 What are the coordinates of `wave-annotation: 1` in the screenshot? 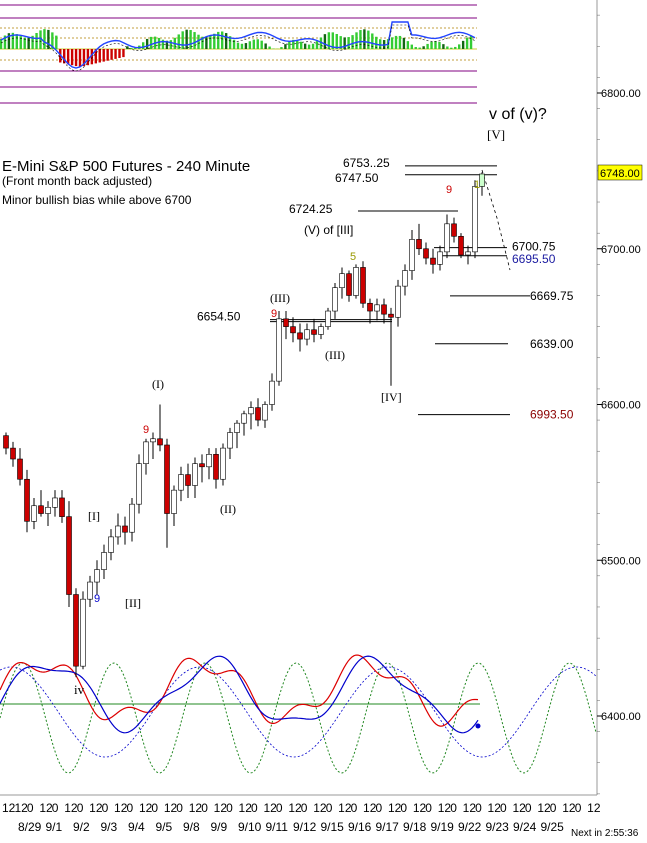 It's located at (477, 185).